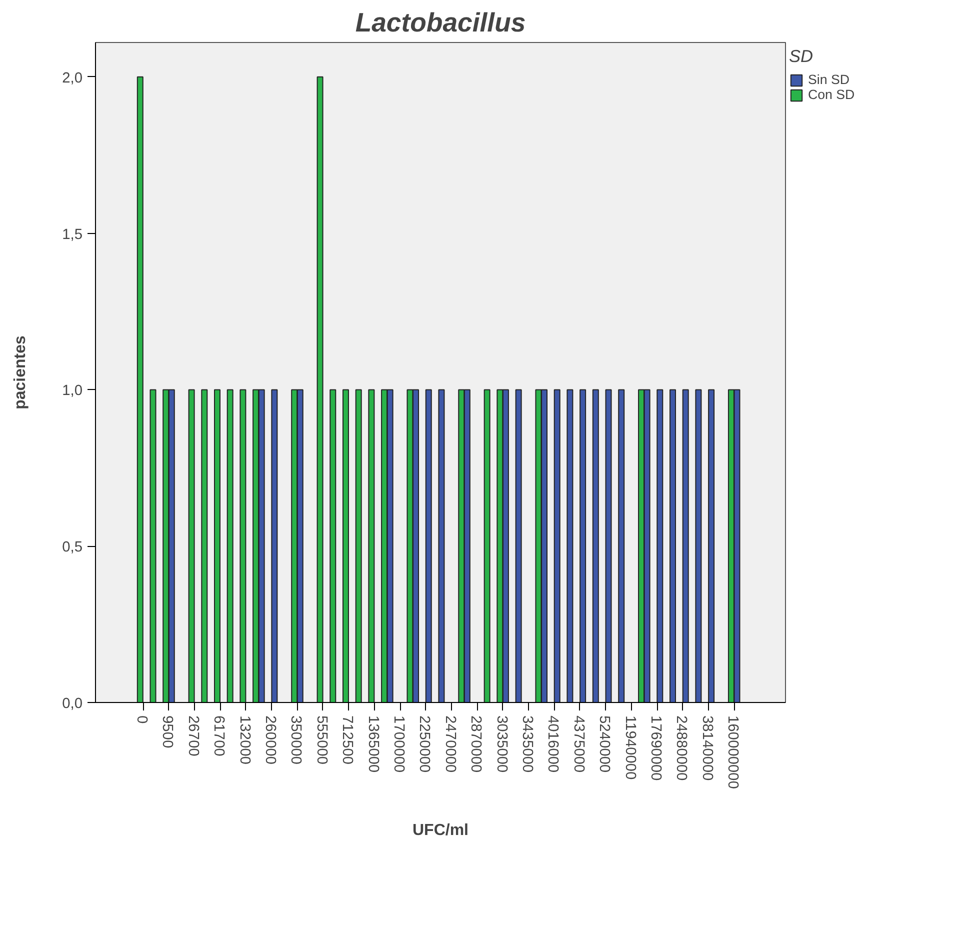  I want to click on x-tick-label: 3435000, so click(527, 744).